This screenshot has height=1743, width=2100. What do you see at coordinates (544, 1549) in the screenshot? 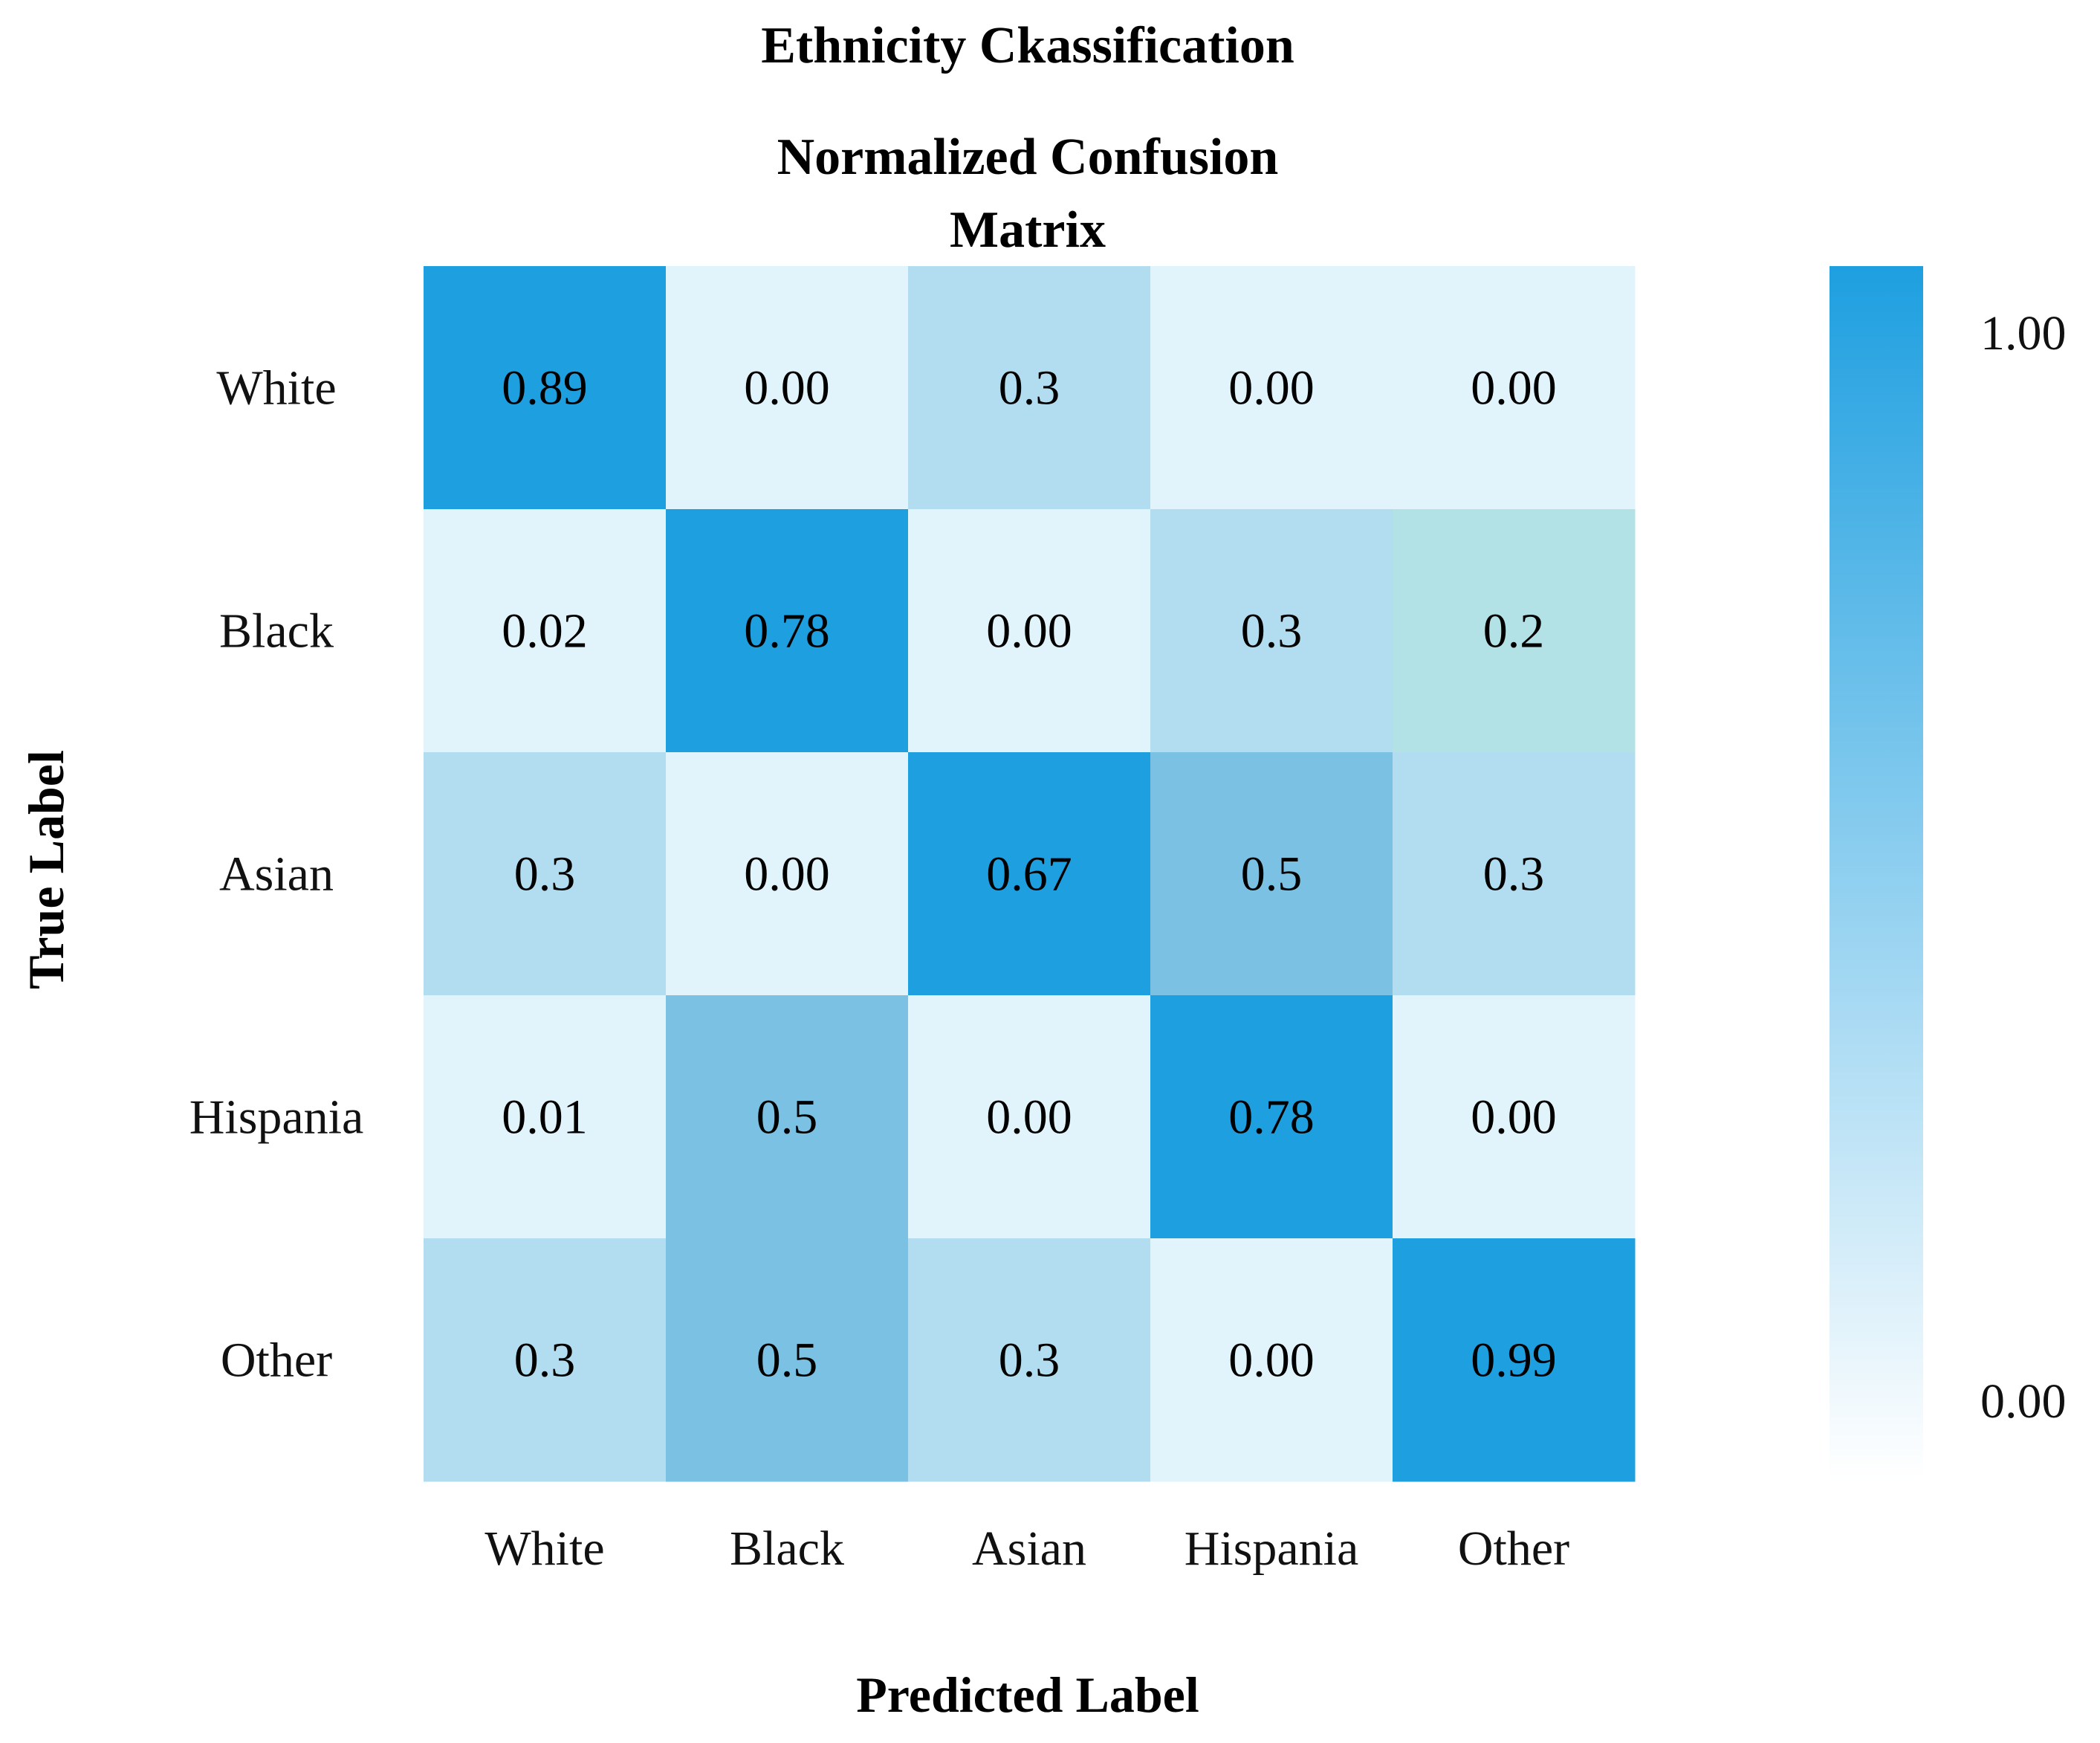
I see `x-tick-label: White` at bounding box center [544, 1549].